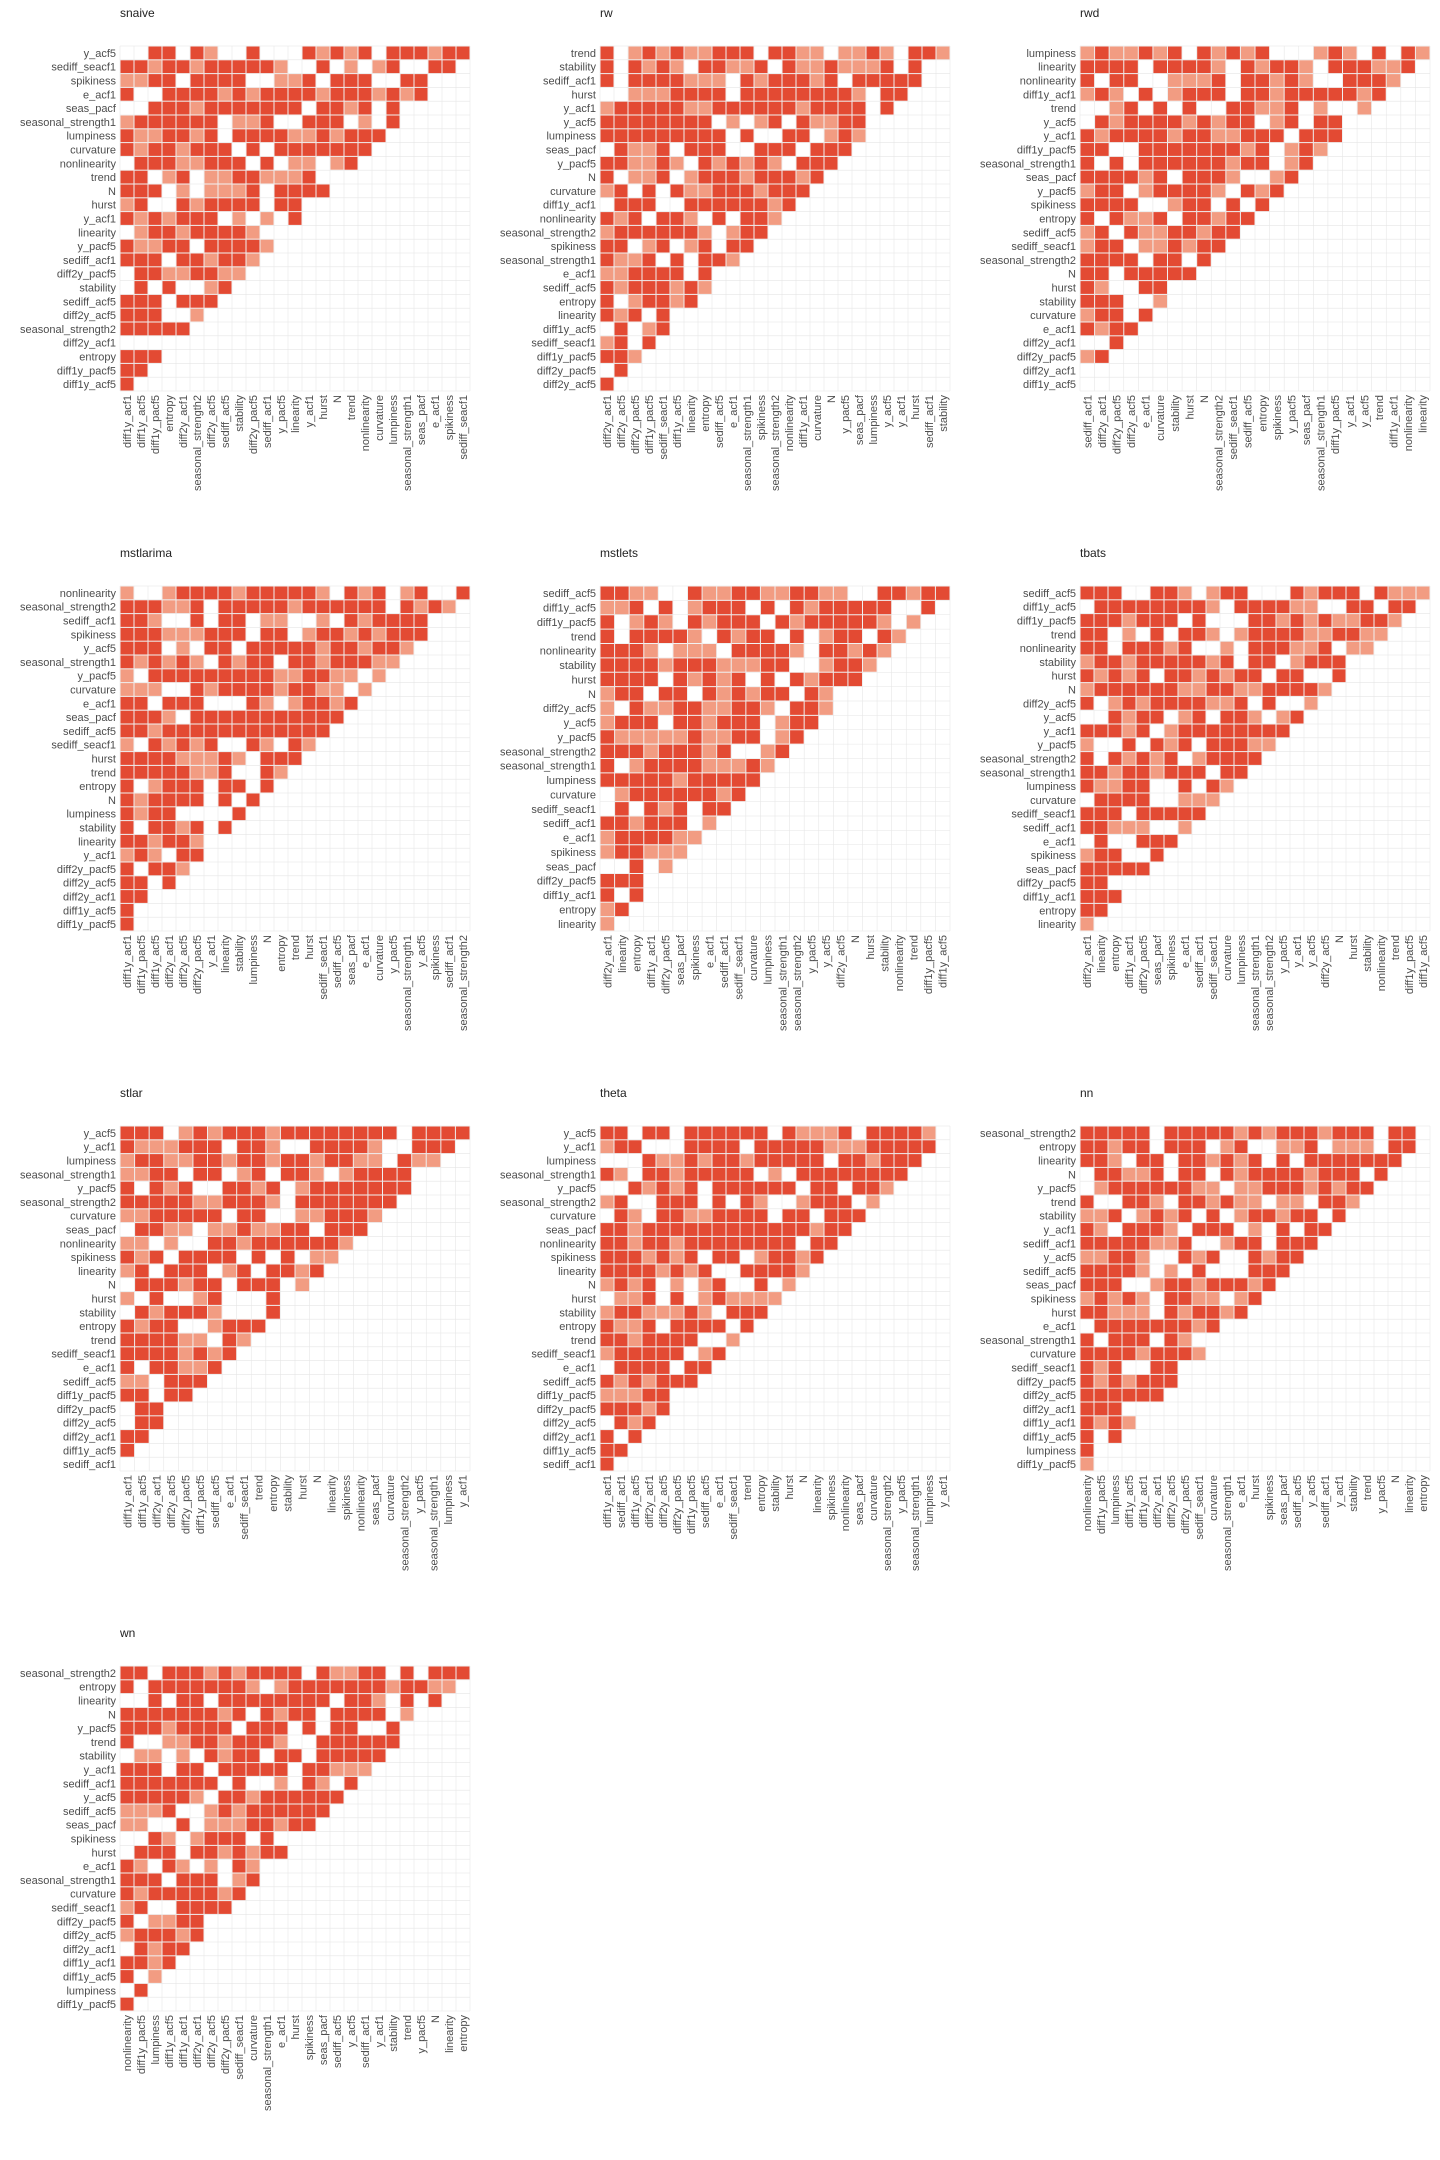  Describe the element at coordinates (944, 961) in the screenshot. I see `col-tick-label: diff1y_acf5` at that location.